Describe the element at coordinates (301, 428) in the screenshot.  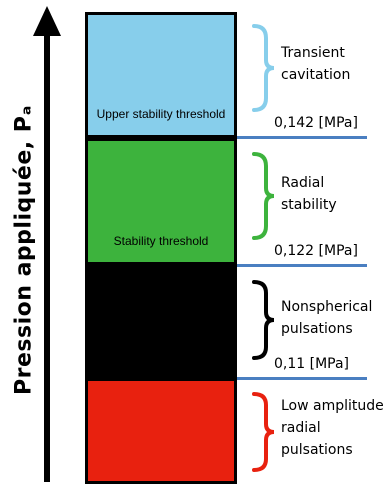
I see `region-text: radial` at that location.